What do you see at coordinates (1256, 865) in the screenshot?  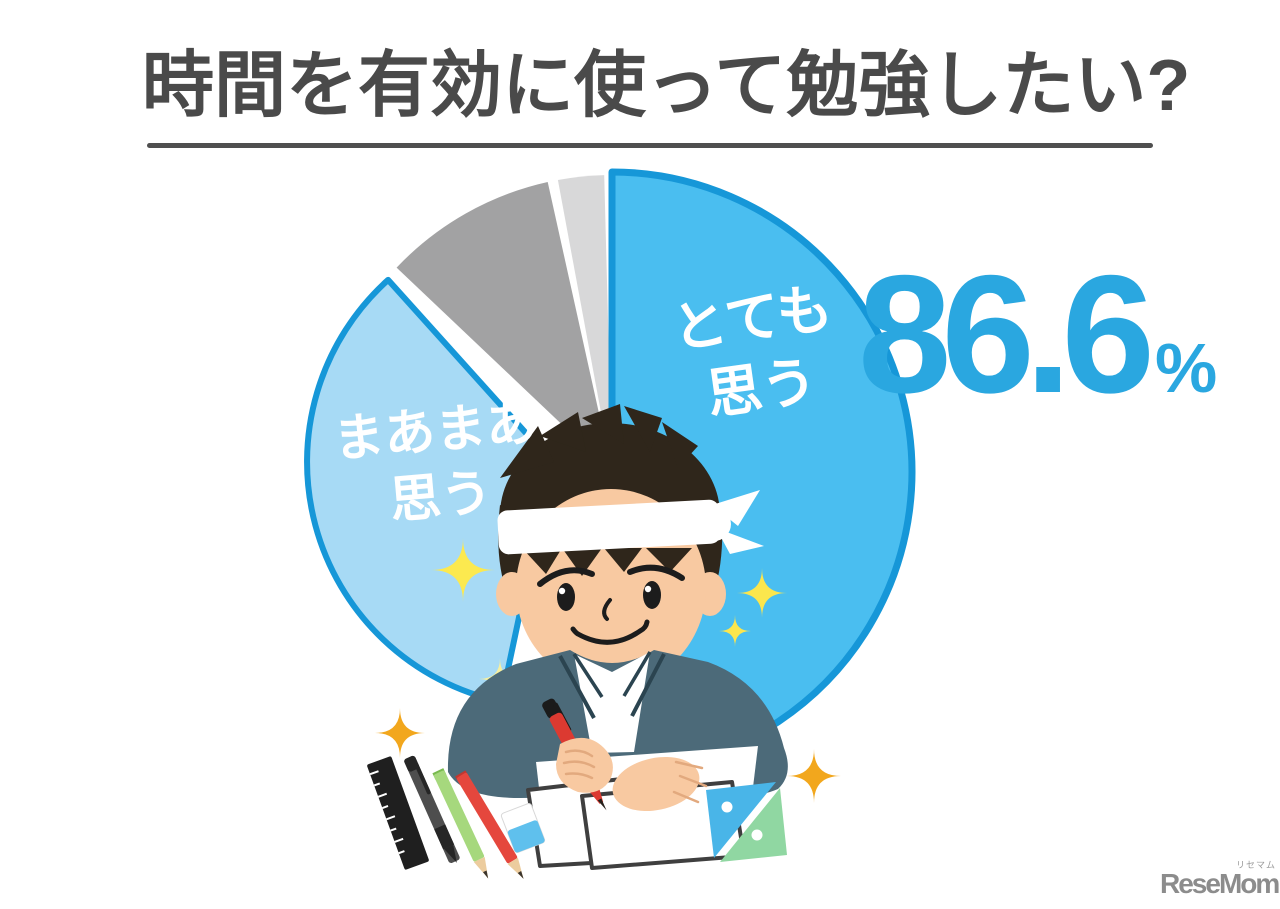 I see `resemom-logo-ruby: リセマム` at bounding box center [1256, 865].